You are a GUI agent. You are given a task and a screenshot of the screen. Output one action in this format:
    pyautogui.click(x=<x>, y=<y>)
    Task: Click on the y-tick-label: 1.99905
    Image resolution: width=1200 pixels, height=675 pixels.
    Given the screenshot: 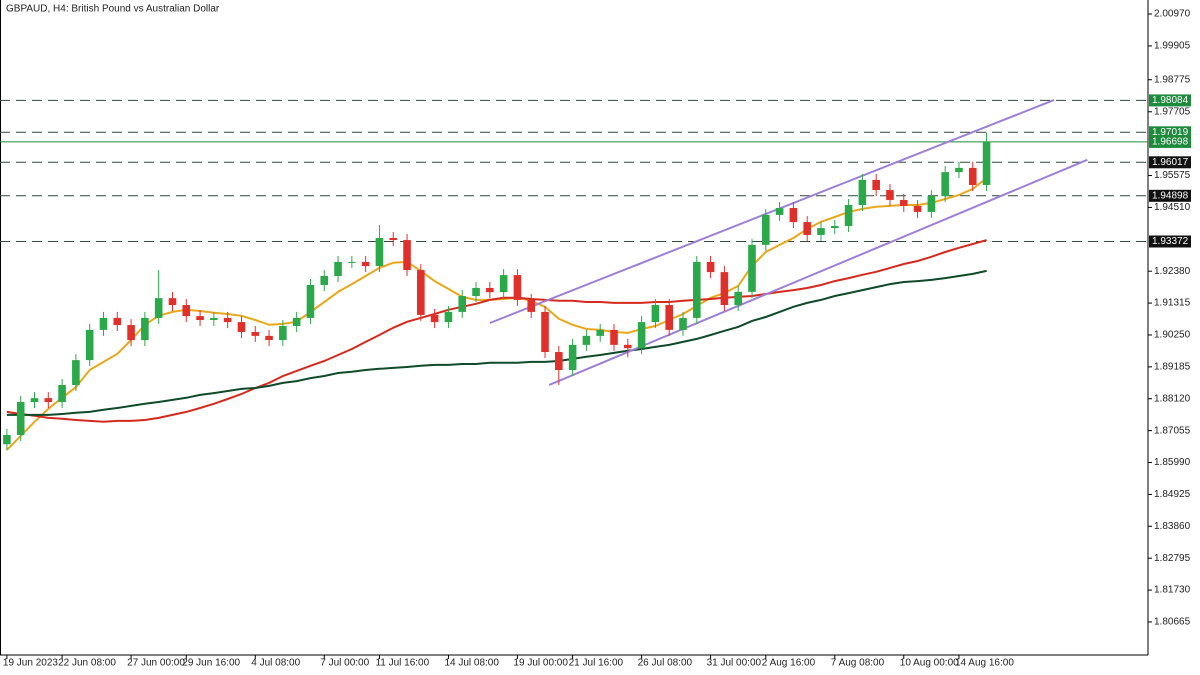 What is the action you would take?
    pyautogui.click(x=1172, y=46)
    